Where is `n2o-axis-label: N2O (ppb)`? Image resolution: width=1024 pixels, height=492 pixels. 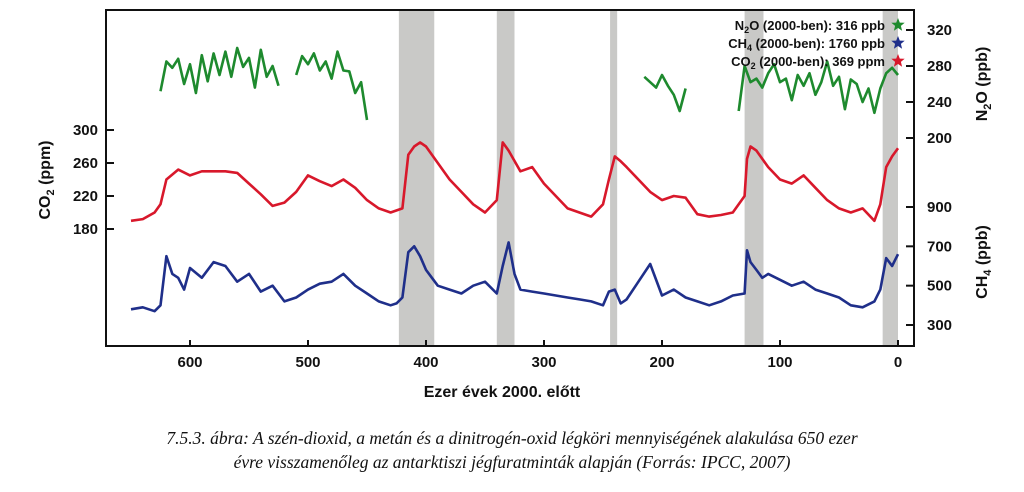 n2o-axis-label: N2O (ppb) is located at coordinates (984, 84).